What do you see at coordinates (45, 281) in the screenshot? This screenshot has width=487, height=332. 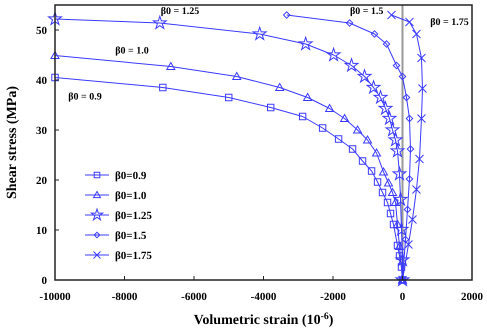 I see `y-tick-label: 0` at bounding box center [45, 281].